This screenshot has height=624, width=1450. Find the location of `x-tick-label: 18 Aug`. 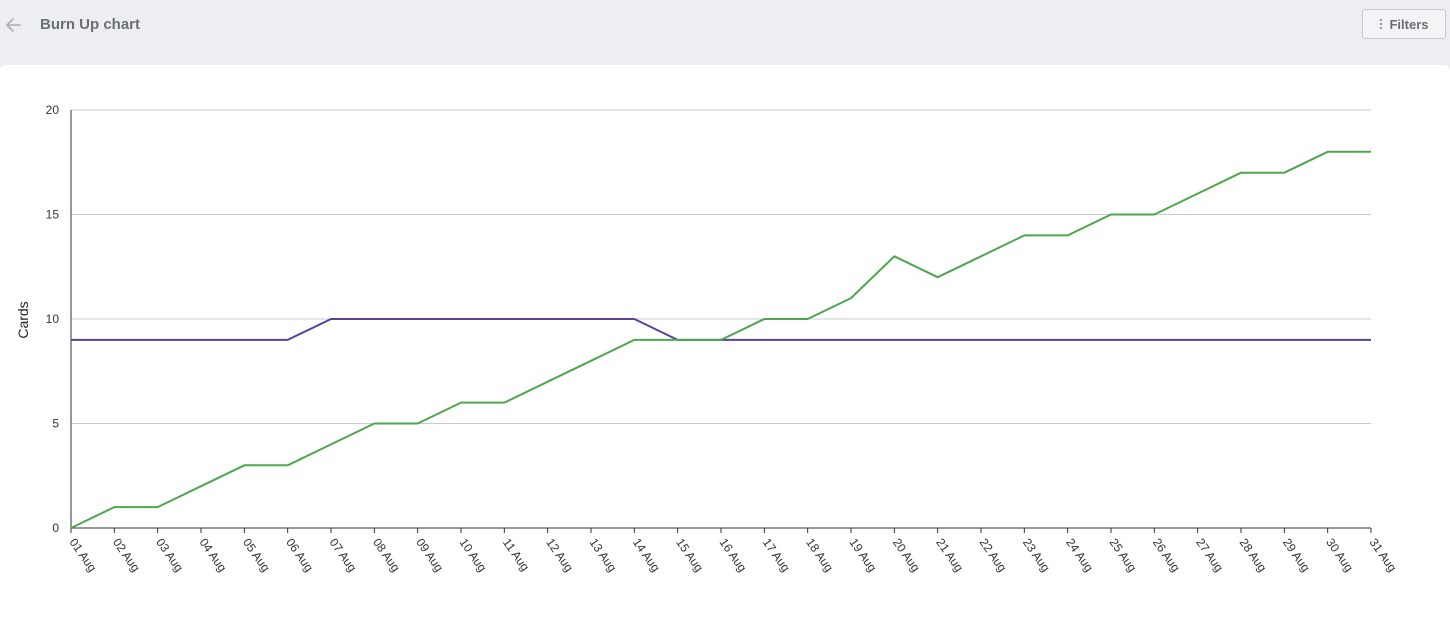

x-tick-label: 18 Aug is located at coordinates (819, 555).